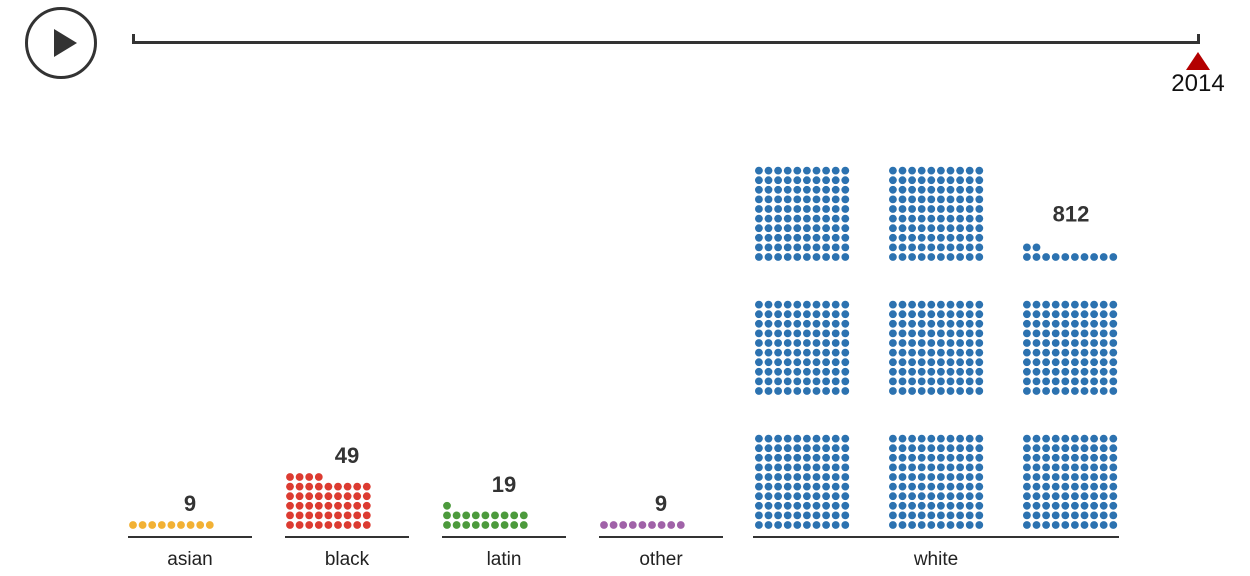 The width and height of the screenshot is (1250, 576). What do you see at coordinates (1198, 61) in the screenshot?
I see `year-marker-icon` at bounding box center [1198, 61].